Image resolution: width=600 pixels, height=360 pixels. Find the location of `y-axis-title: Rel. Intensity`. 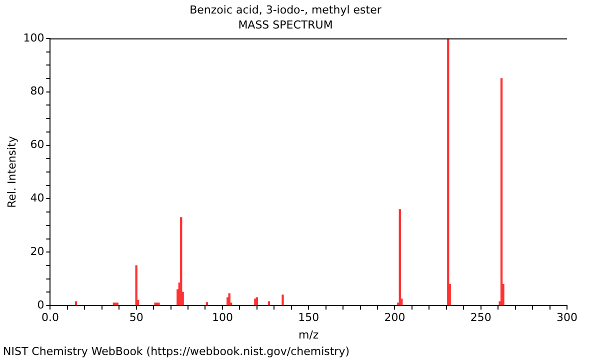

y-axis-title: Rel. Intensity is located at coordinates (11, 172).